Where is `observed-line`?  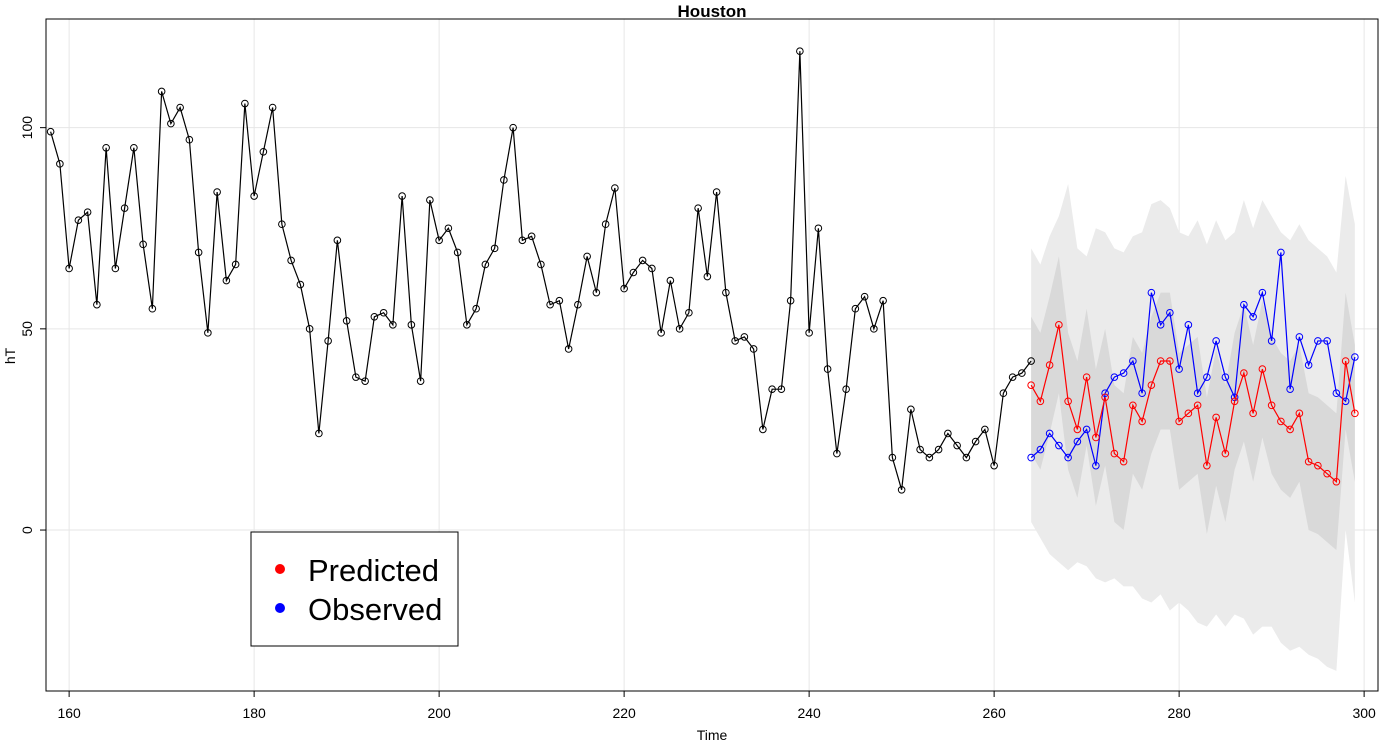 observed-line is located at coordinates (1193, 359).